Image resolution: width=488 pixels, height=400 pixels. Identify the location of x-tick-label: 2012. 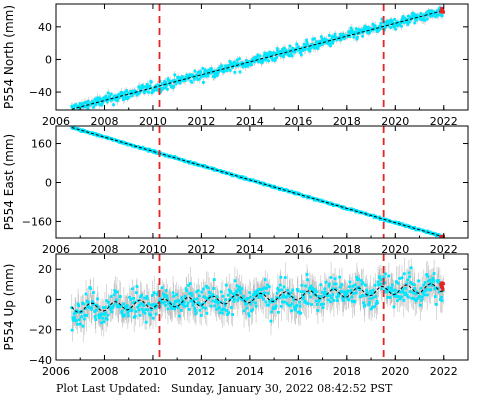
(201, 371).